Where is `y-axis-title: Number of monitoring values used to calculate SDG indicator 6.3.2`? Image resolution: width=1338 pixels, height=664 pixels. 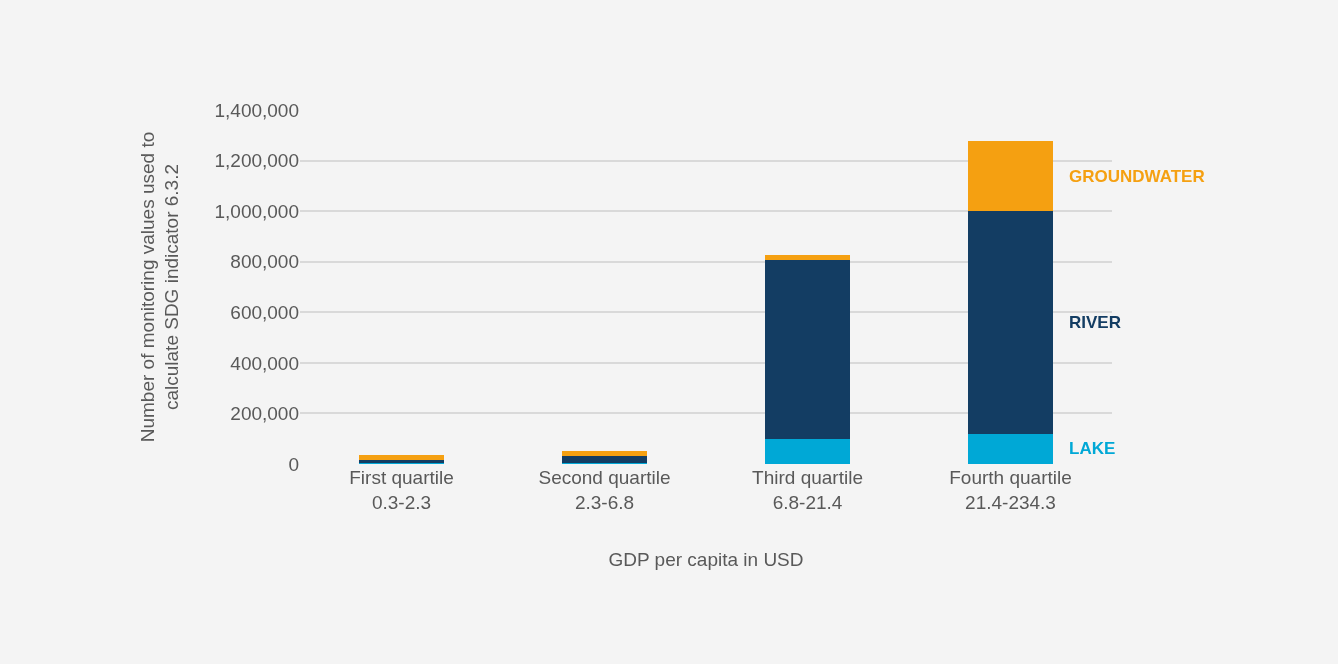 y-axis-title: Number of monitoring values used to calculate SDG indicator 6.3.2 is located at coordinates (159, 287).